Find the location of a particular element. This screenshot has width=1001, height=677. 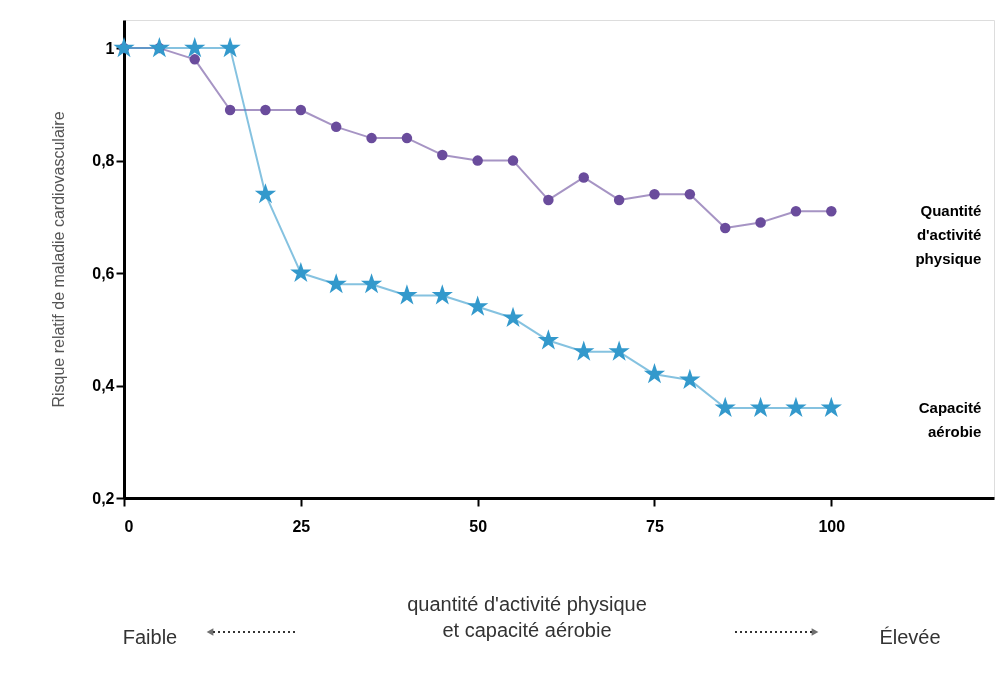

y-tick-label: 0,8 is located at coordinates (103, 161).